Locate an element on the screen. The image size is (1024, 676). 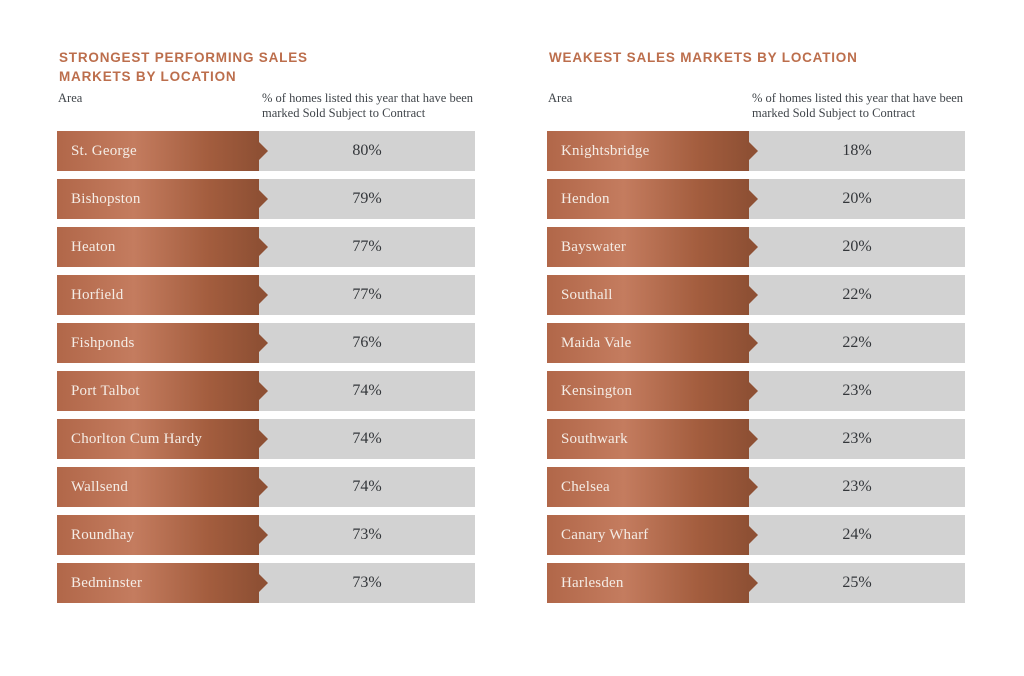
table-row: Wallsend 74% is located at coordinates (266, 487).